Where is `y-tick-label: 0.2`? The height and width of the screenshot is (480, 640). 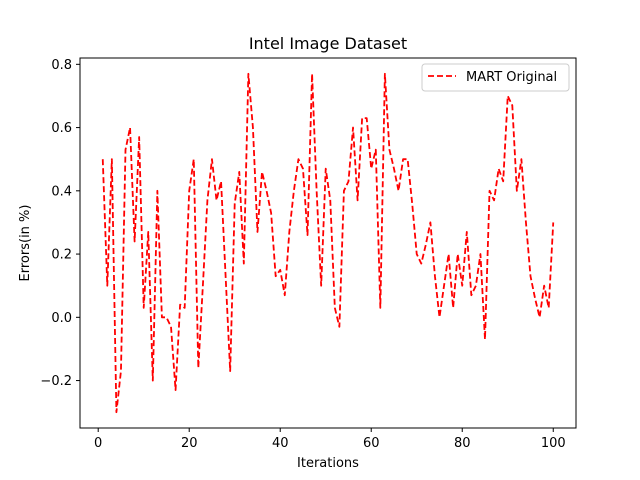 y-tick-label: 0.2 is located at coordinates (61, 255).